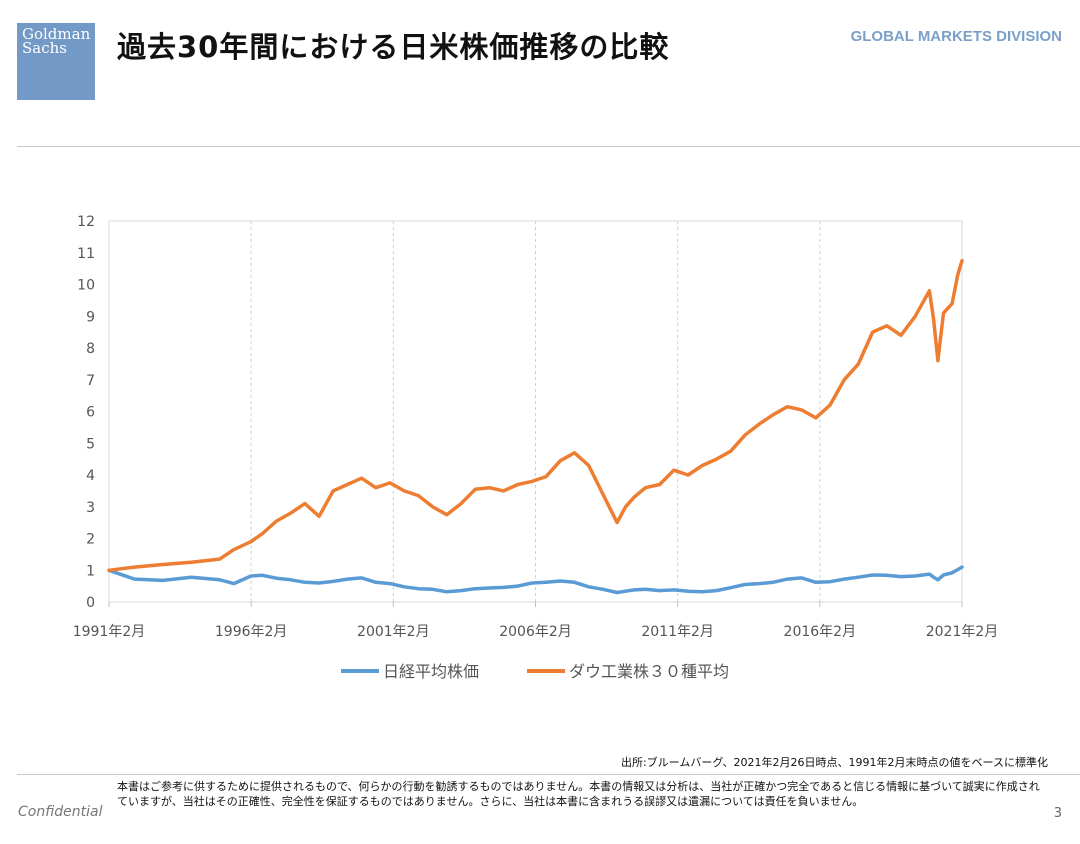 The height and width of the screenshot is (844, 1080). I want to click on x-tick-label: 2001年2月, so click(393, 632).